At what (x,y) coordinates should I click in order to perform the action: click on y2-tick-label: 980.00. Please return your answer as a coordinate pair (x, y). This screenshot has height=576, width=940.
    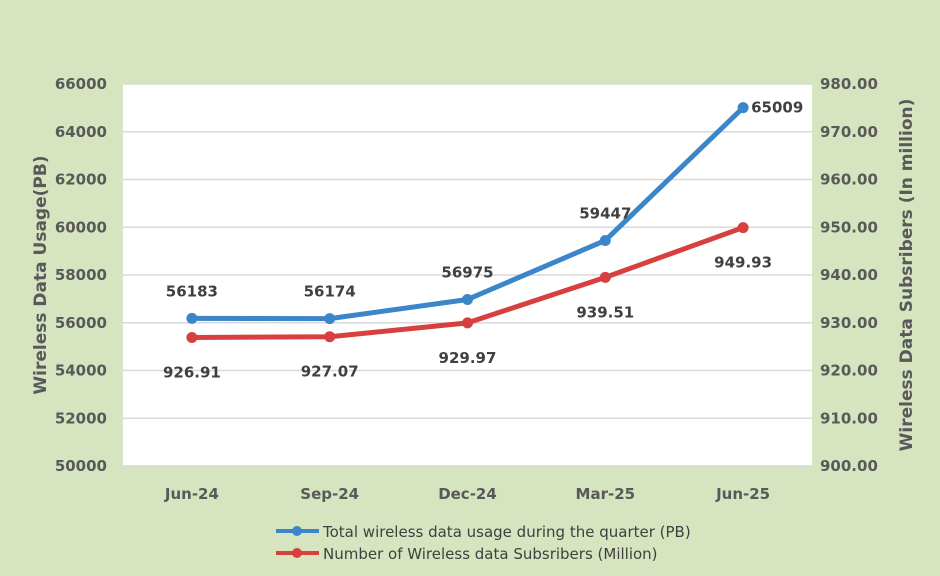
    Looking at the image, I should click on (849, 84).